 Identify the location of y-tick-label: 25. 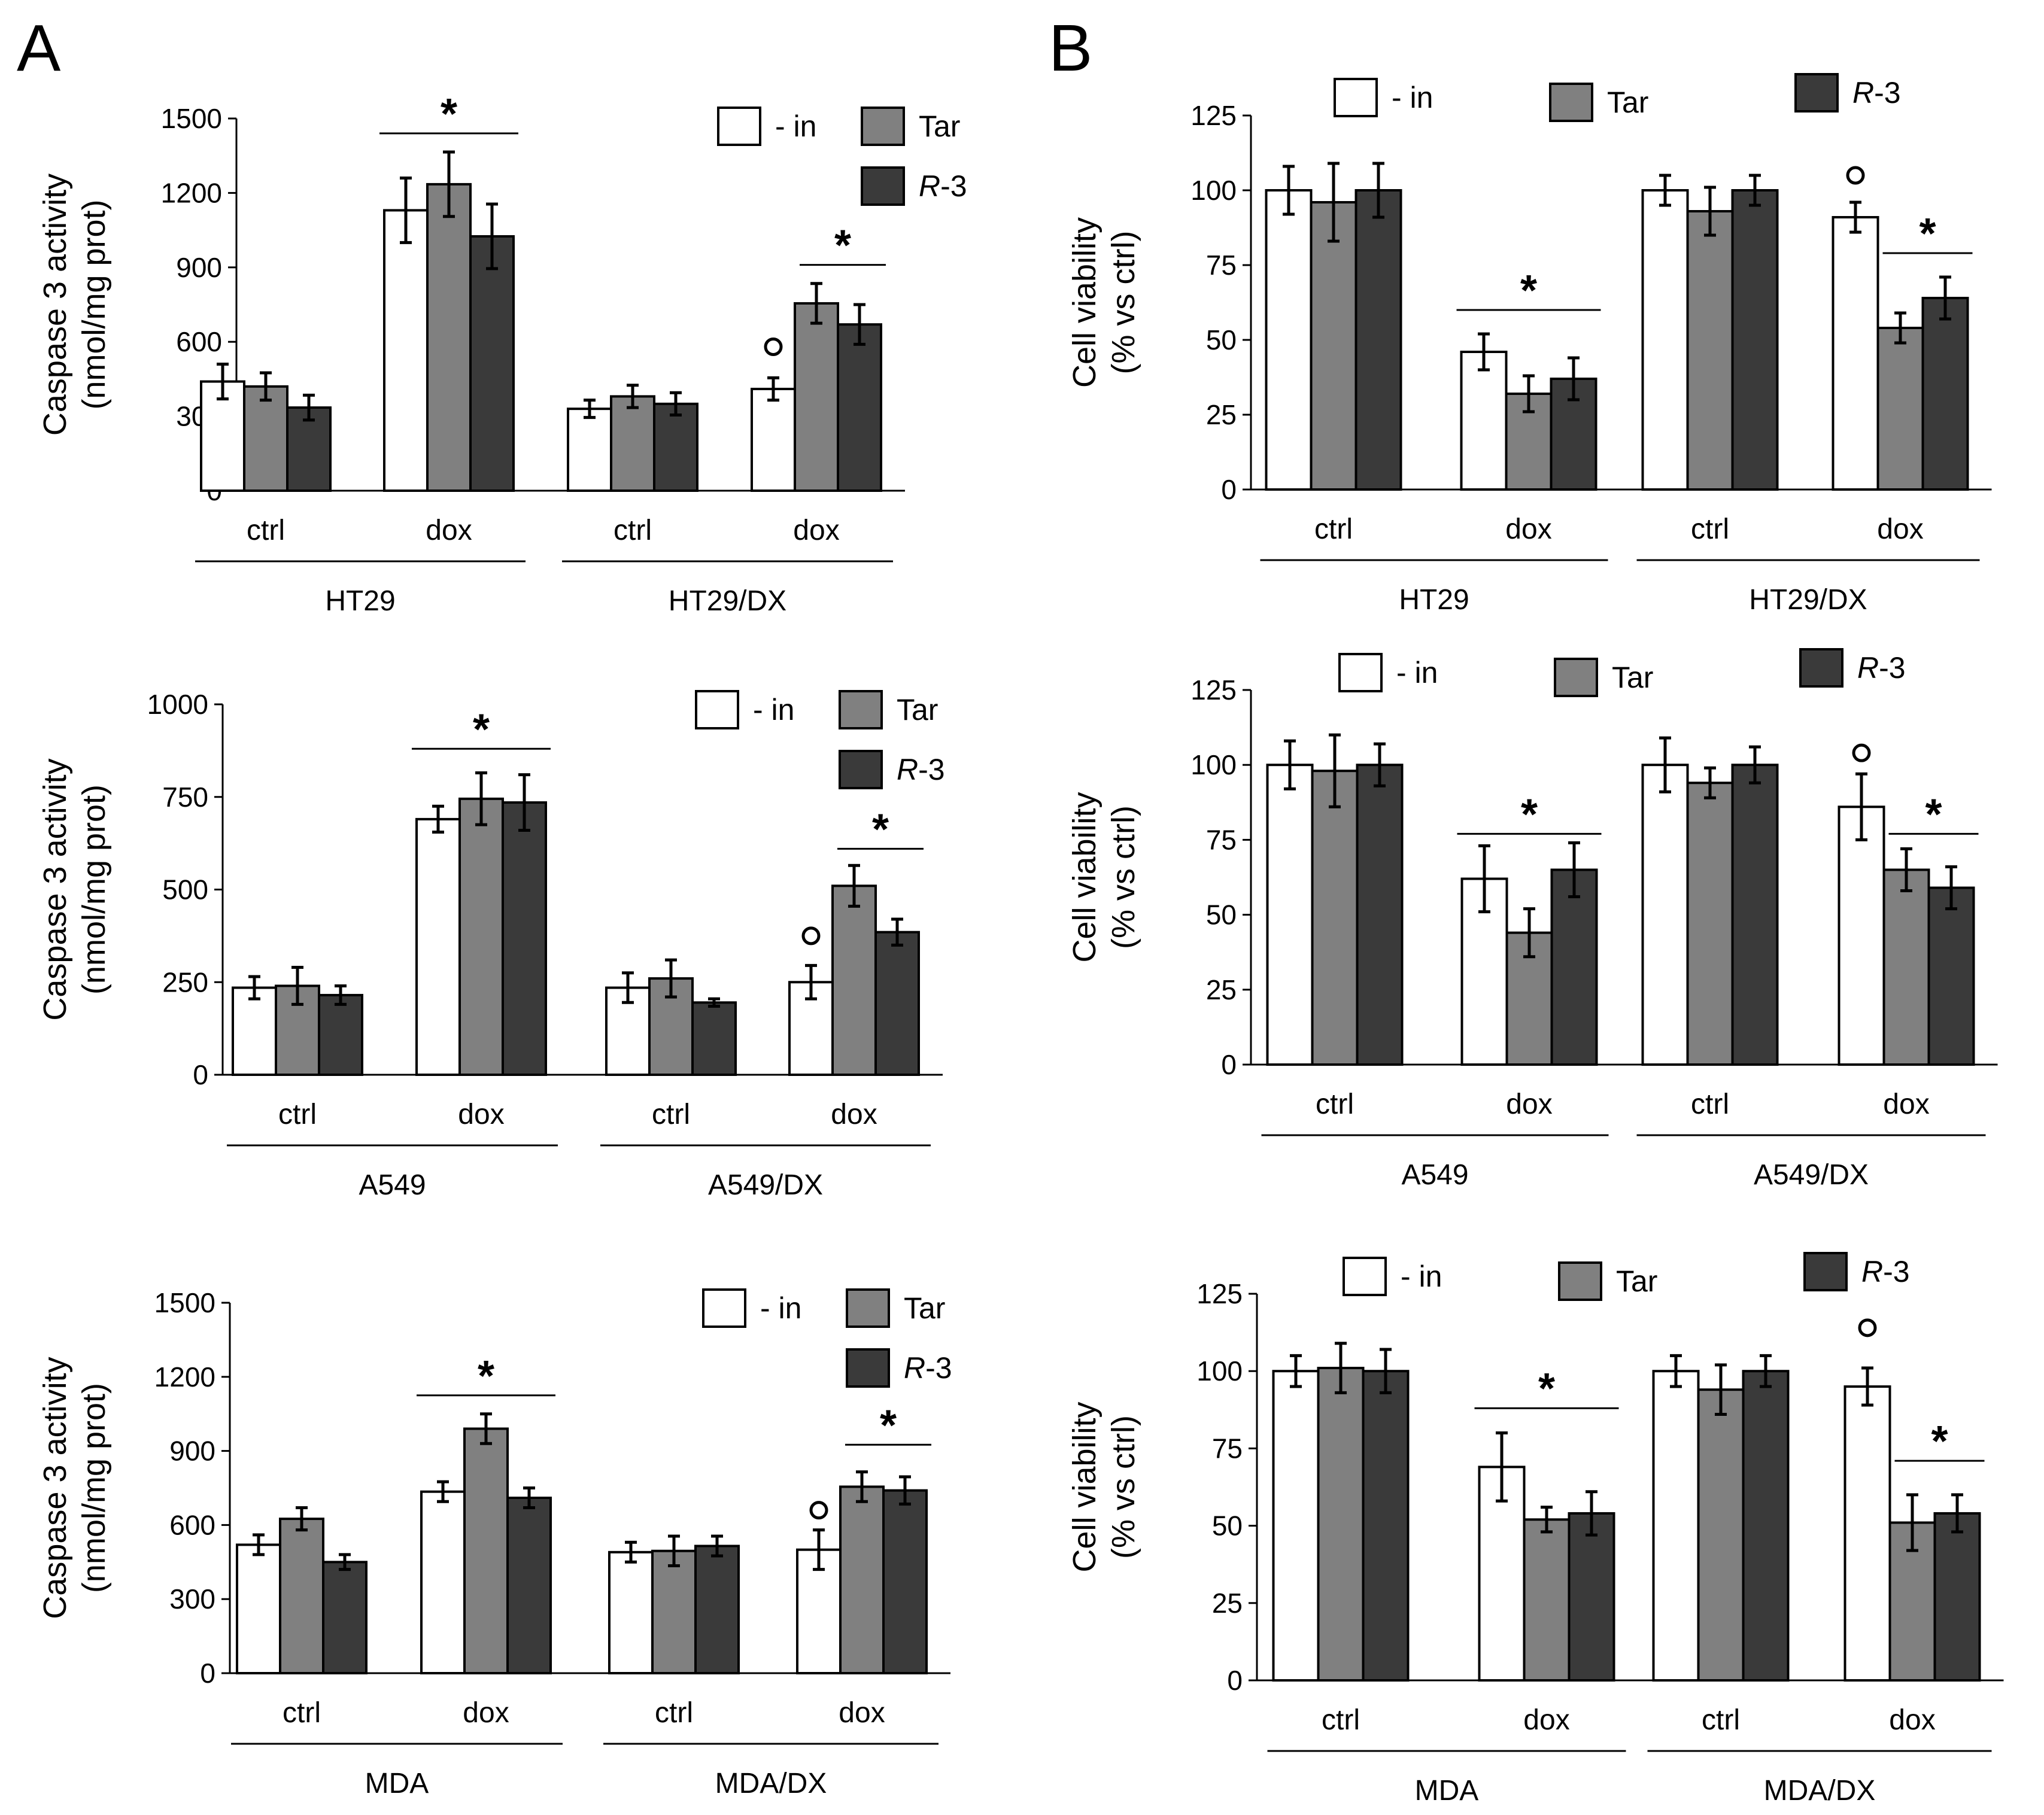
(1221, 990).